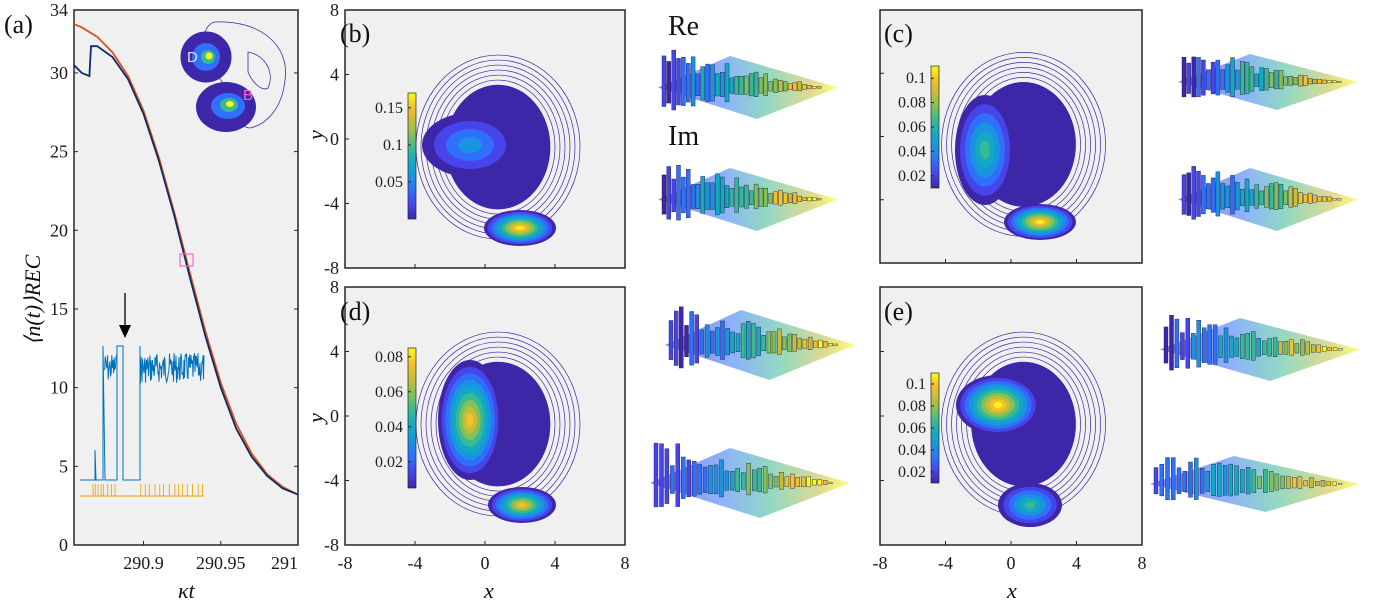 Image resolution: width=1390 pixels, height=606 pixels. Describe the element at coordinates (475, 139) in the screenshot. I see `panel-b: -8 -4 0 4 8 0.05 0.1 0.15` at that location.